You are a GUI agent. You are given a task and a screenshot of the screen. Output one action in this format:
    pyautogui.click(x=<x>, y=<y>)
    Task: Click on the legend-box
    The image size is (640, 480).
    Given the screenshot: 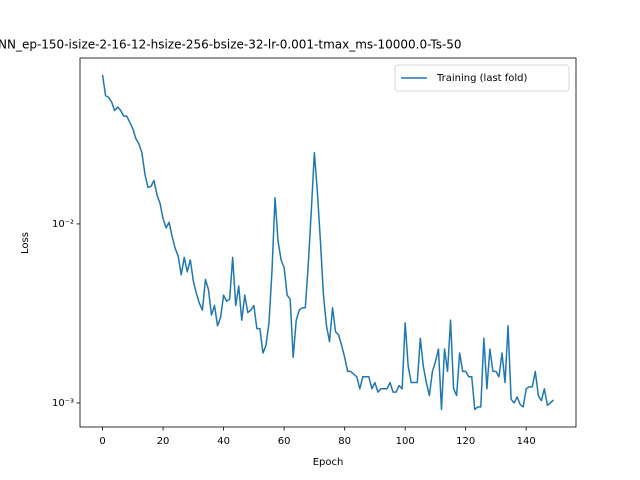 What is the action you would take?
    pyautogui.click(x=482, y=78)
    